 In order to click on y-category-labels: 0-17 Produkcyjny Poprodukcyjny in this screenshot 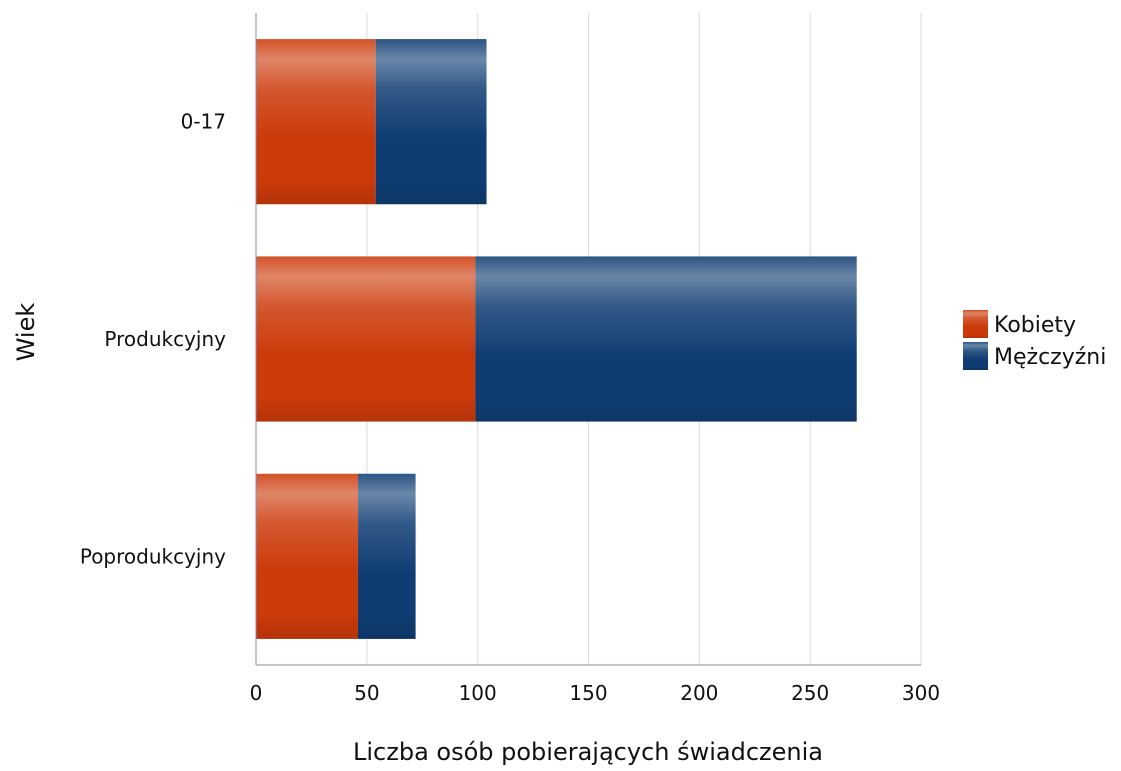, I will do `click(153, 339)`.